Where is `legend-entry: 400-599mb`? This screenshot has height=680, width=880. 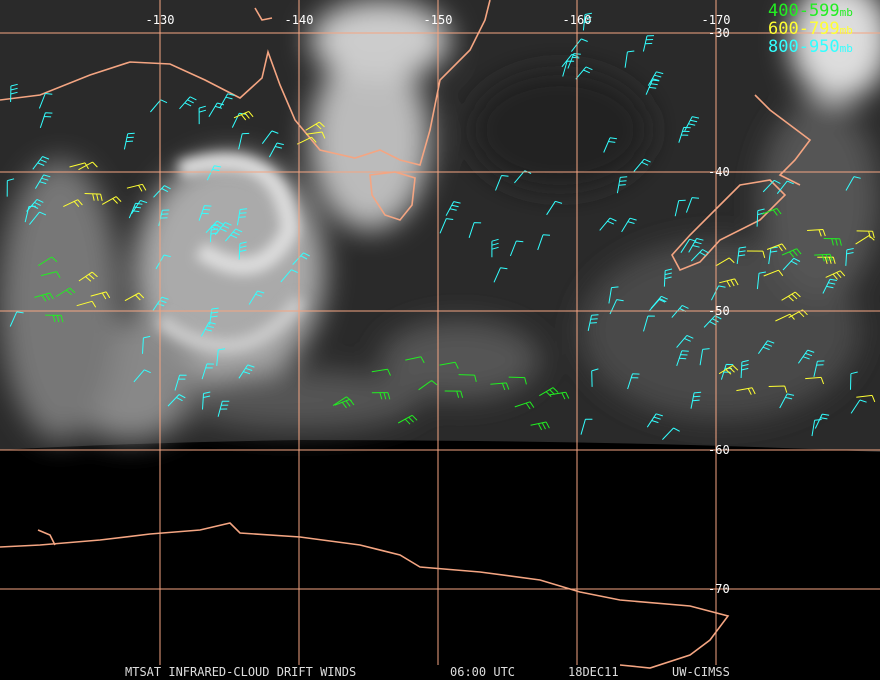
legend-entry: 400-599mb is located at coordinates (810, 11).